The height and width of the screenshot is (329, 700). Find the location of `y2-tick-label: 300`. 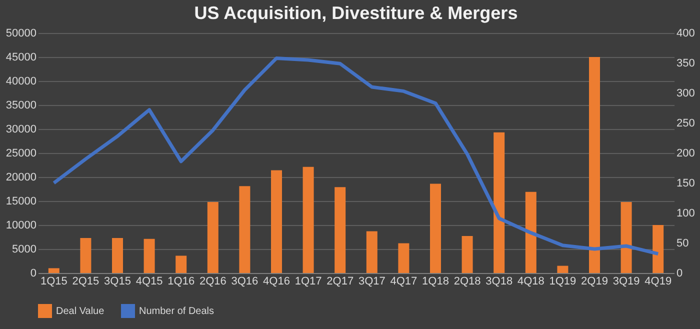

y2-tick-label: 300 is located at coordinates (685, 94).